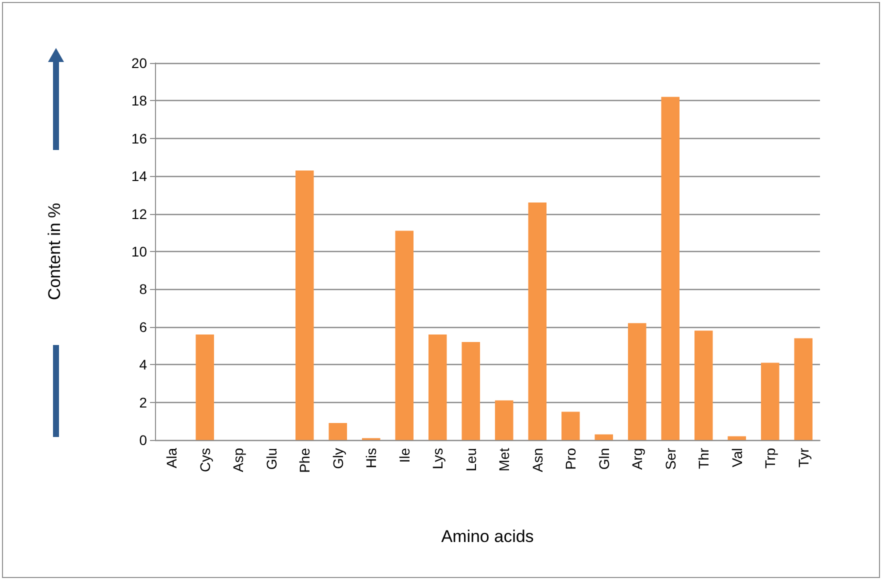 Image resolution: width=886 pixels, height=584 pixels. Describe the element at coordinates (139, 63) in the screenshot. I see `y-tick-label: 20` at that location.